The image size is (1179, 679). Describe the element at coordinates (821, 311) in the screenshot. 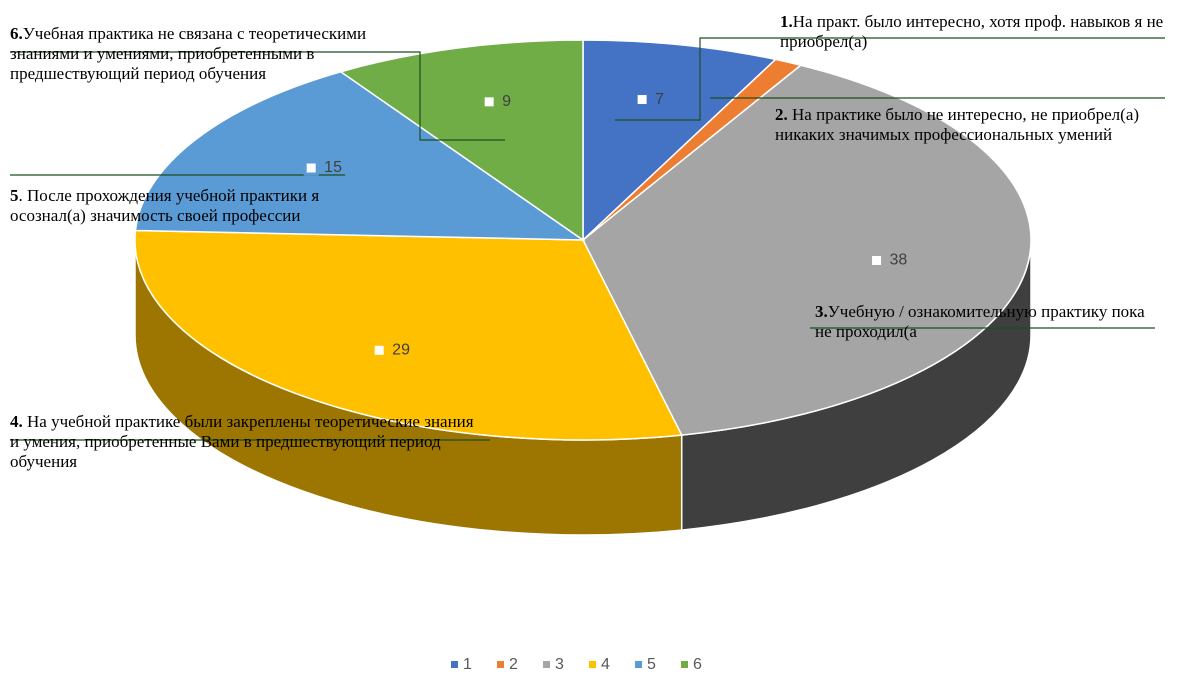

I see `annotation-number: 3.` at that location.